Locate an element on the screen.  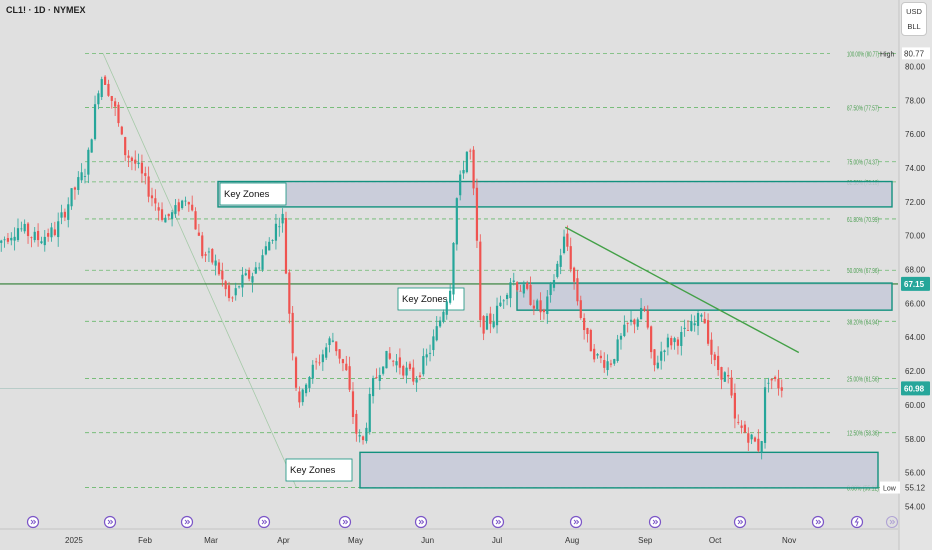
unit-currency: USD is located at coordinates (914, 11).